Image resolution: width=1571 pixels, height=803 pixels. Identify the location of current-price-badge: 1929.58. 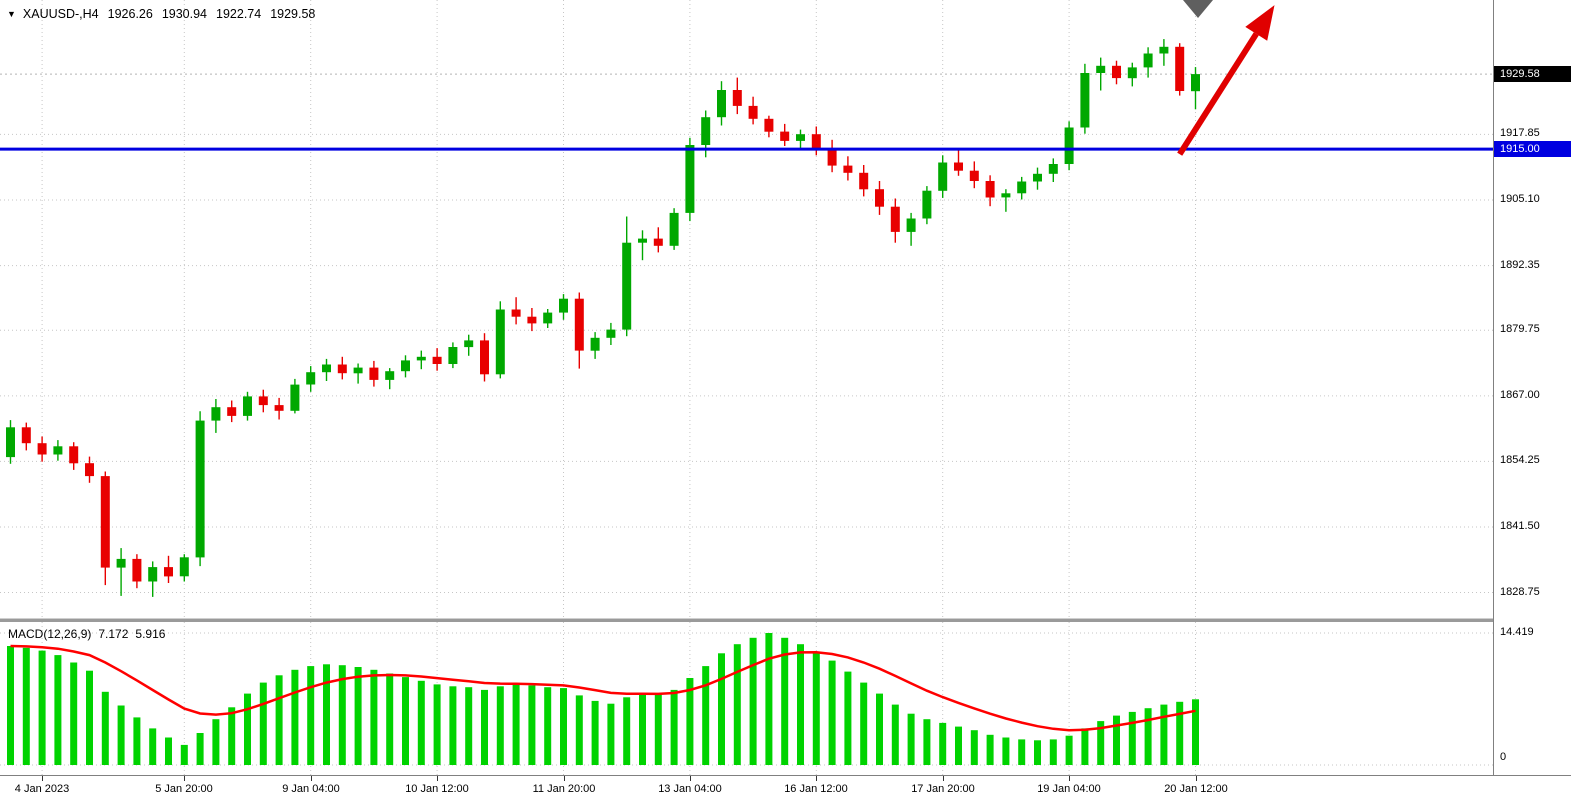
(1532, 74).